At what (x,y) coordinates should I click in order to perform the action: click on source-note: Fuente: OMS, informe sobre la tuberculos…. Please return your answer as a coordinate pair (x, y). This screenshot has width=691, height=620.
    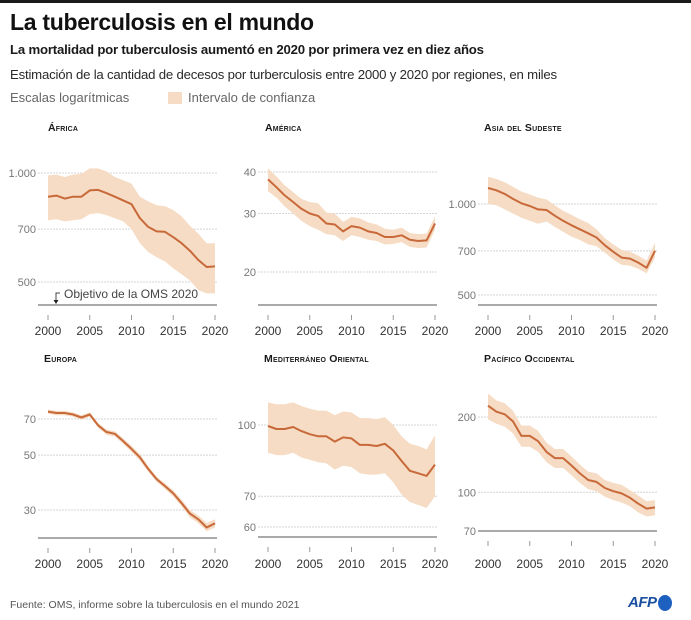
    Looking at the image, I should click on (155, 605).